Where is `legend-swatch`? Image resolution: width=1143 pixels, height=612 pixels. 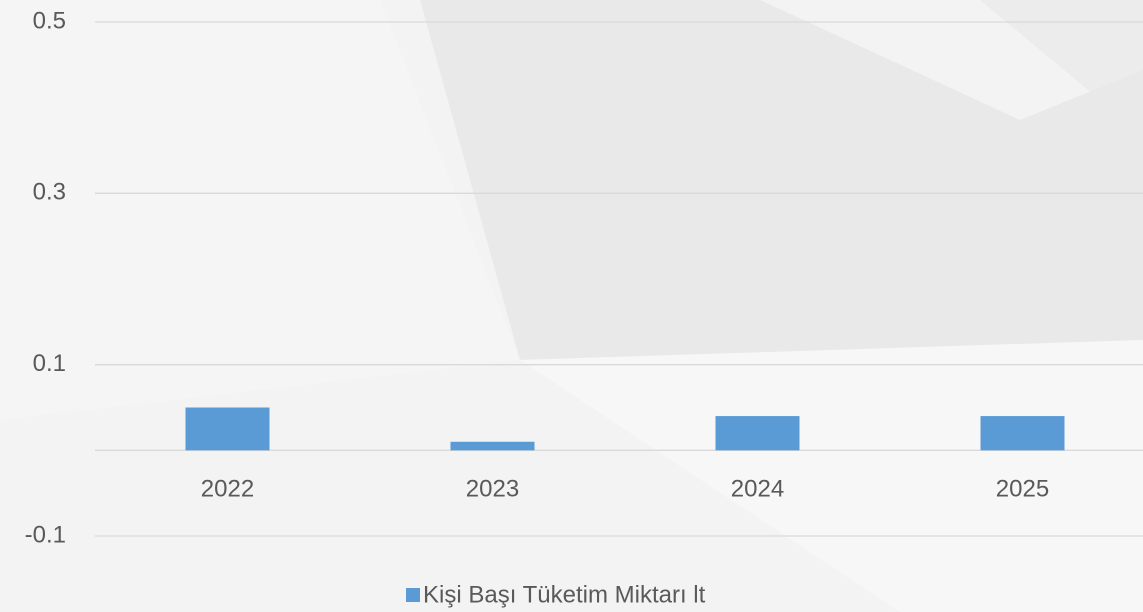
legend-swatch is located at coordinates (413, 595).